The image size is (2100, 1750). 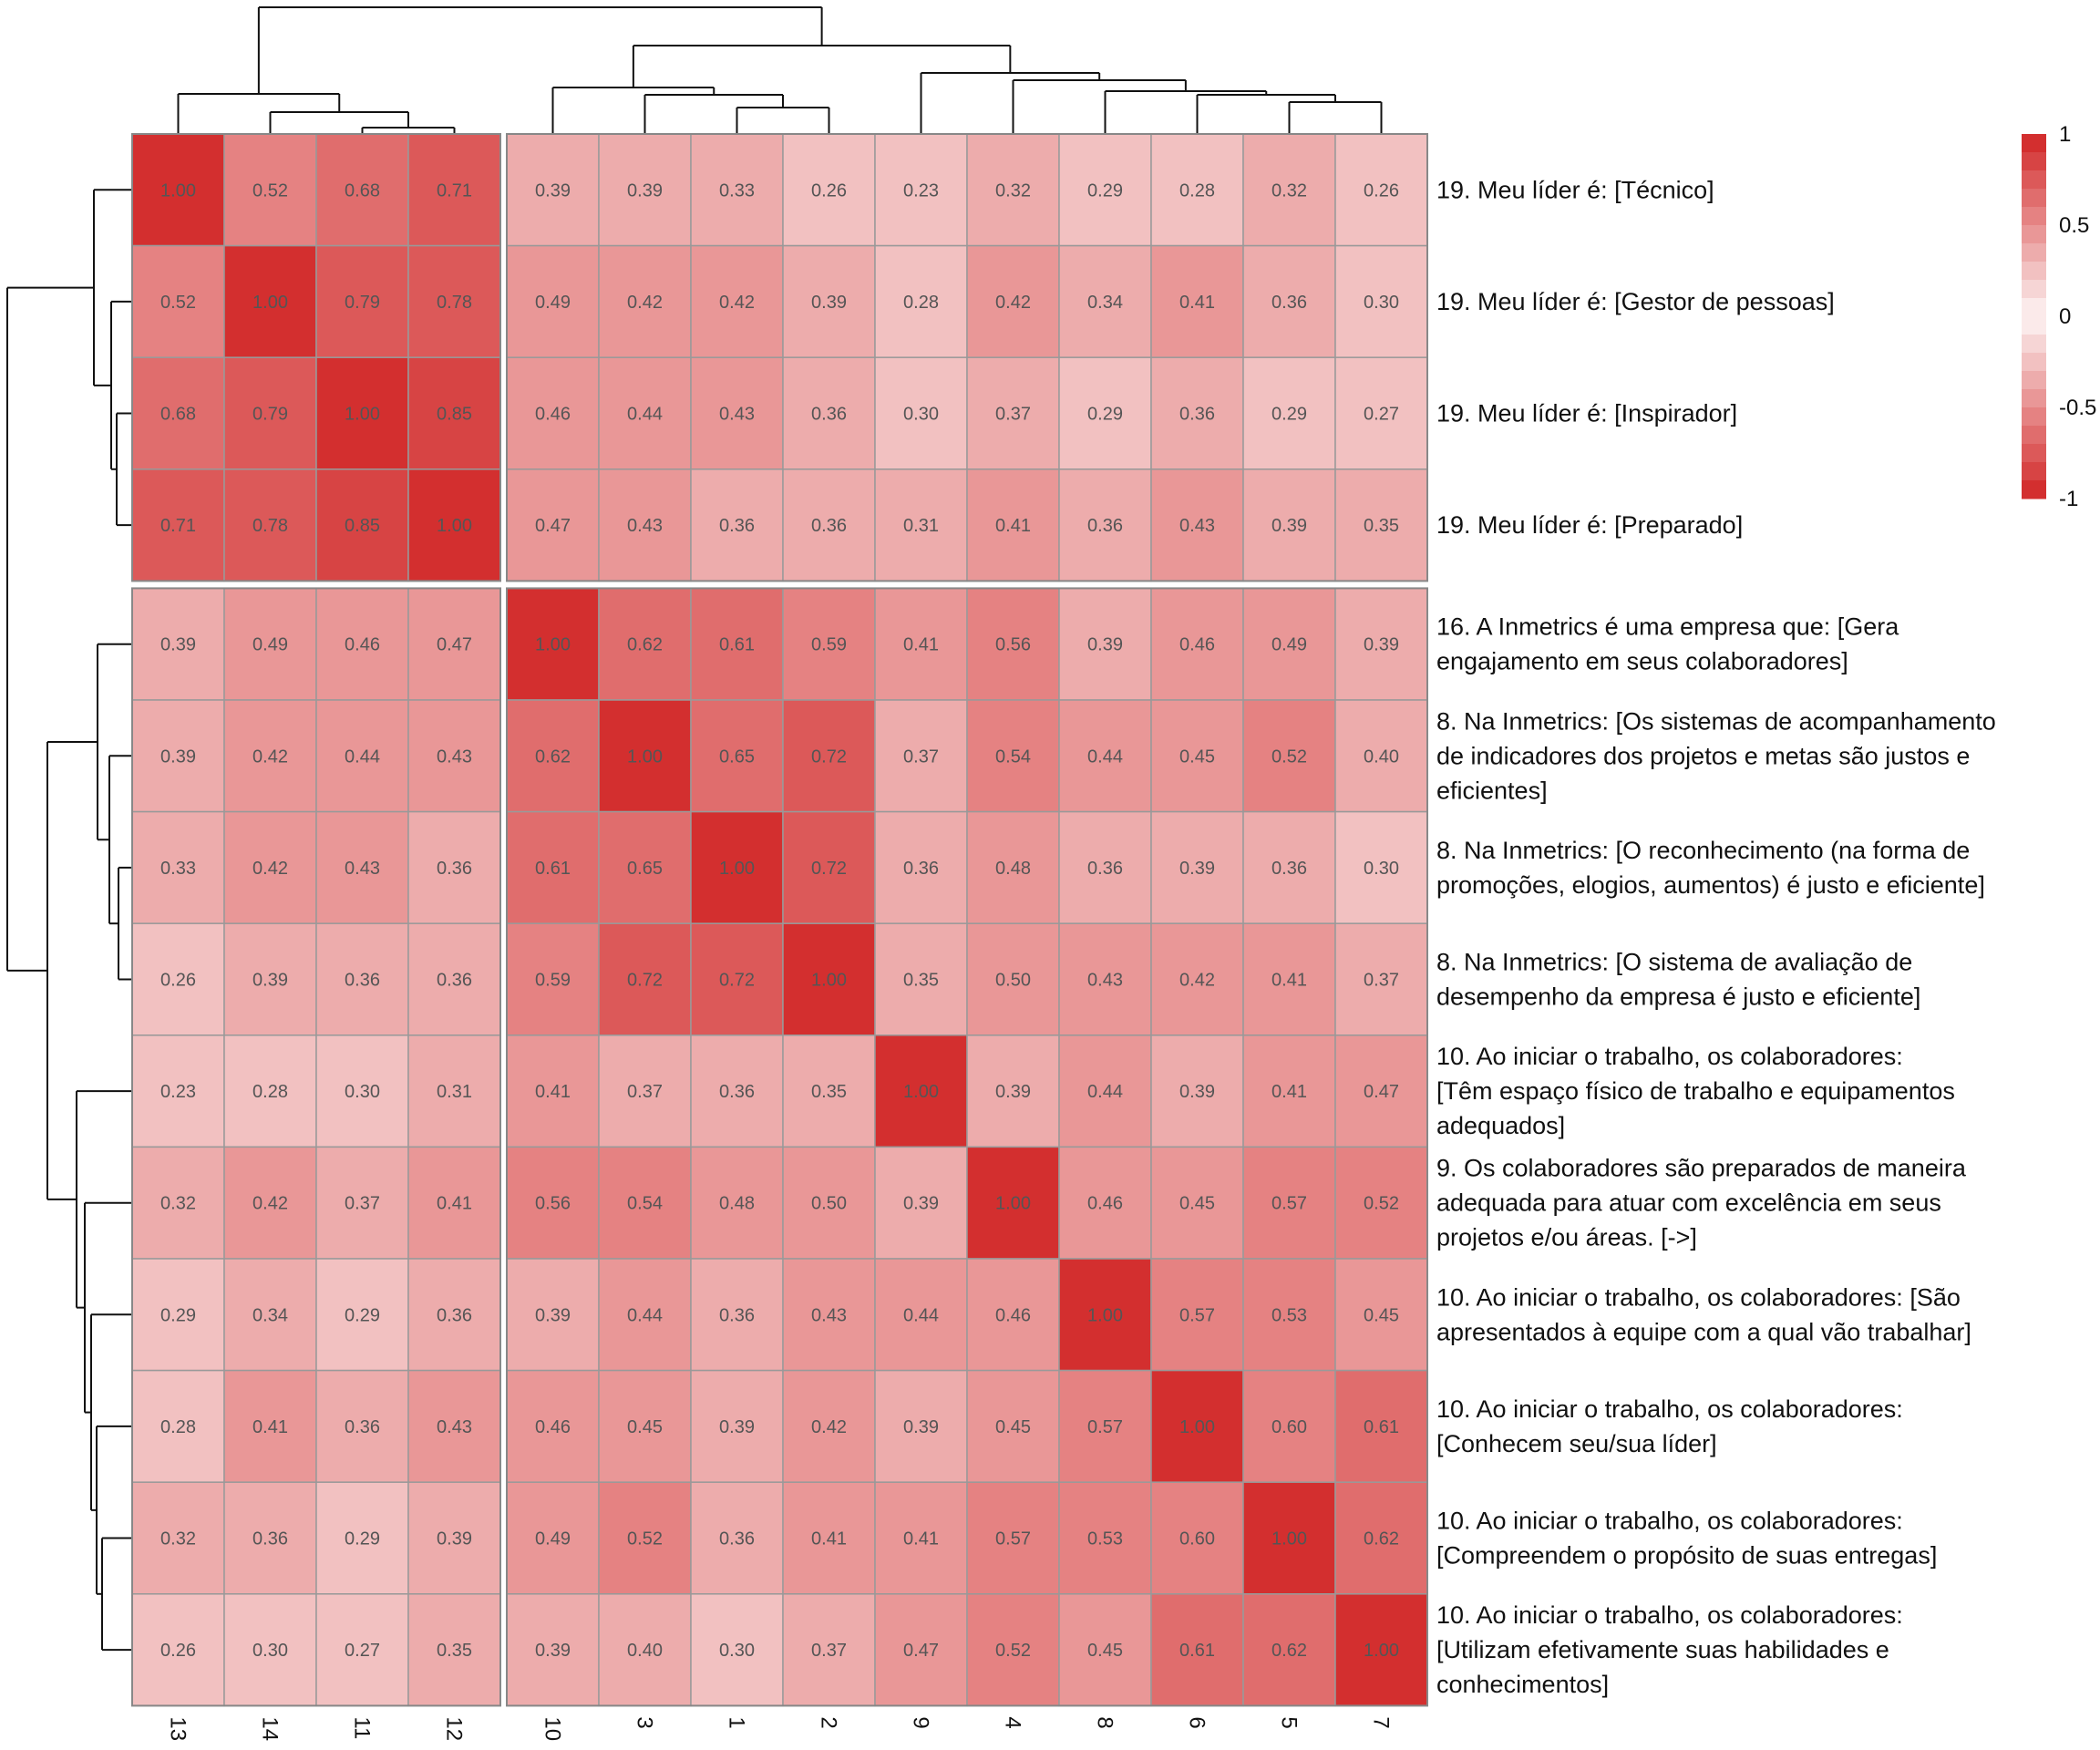 What do you see at coordinates (455, 303) in the screenshot?
I see `cell-value-label: 0.78` at bounding box center [455, 303].